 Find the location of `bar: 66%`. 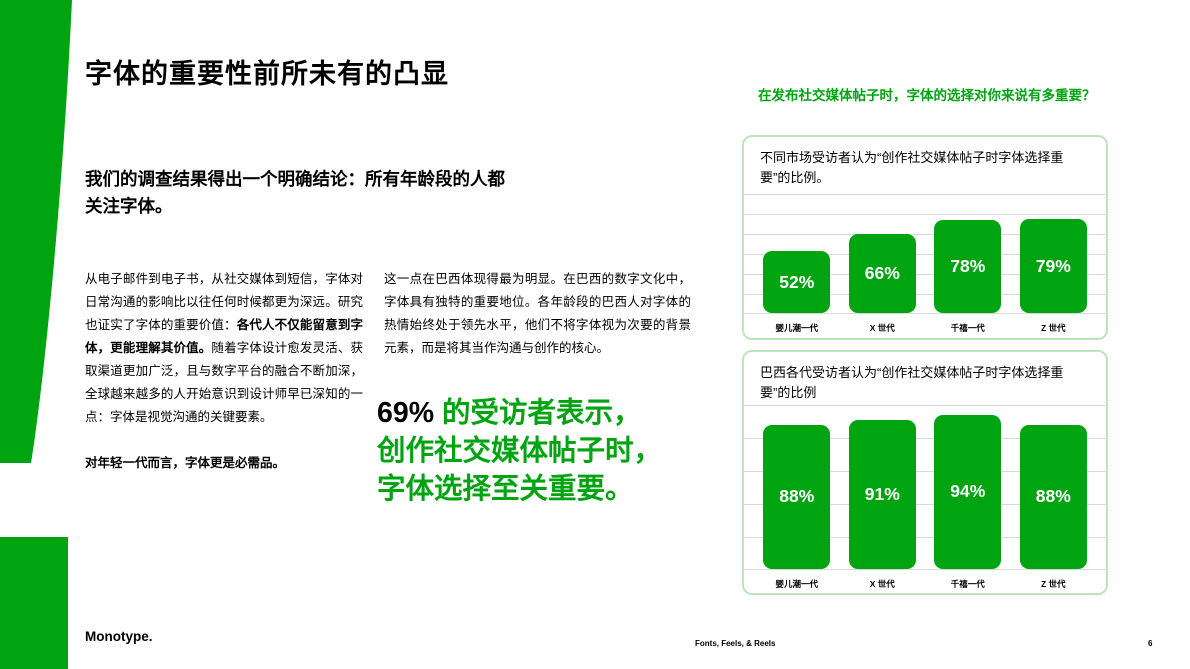

bar: 66% is located at coordinates (882, 273).